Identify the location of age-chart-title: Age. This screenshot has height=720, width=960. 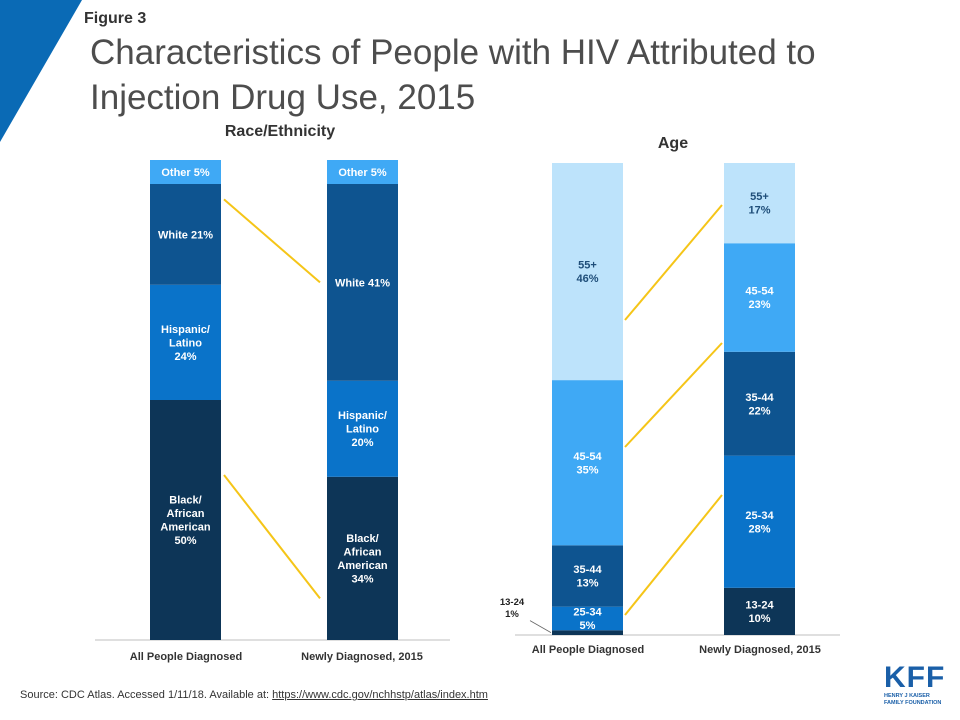
(673, 143).